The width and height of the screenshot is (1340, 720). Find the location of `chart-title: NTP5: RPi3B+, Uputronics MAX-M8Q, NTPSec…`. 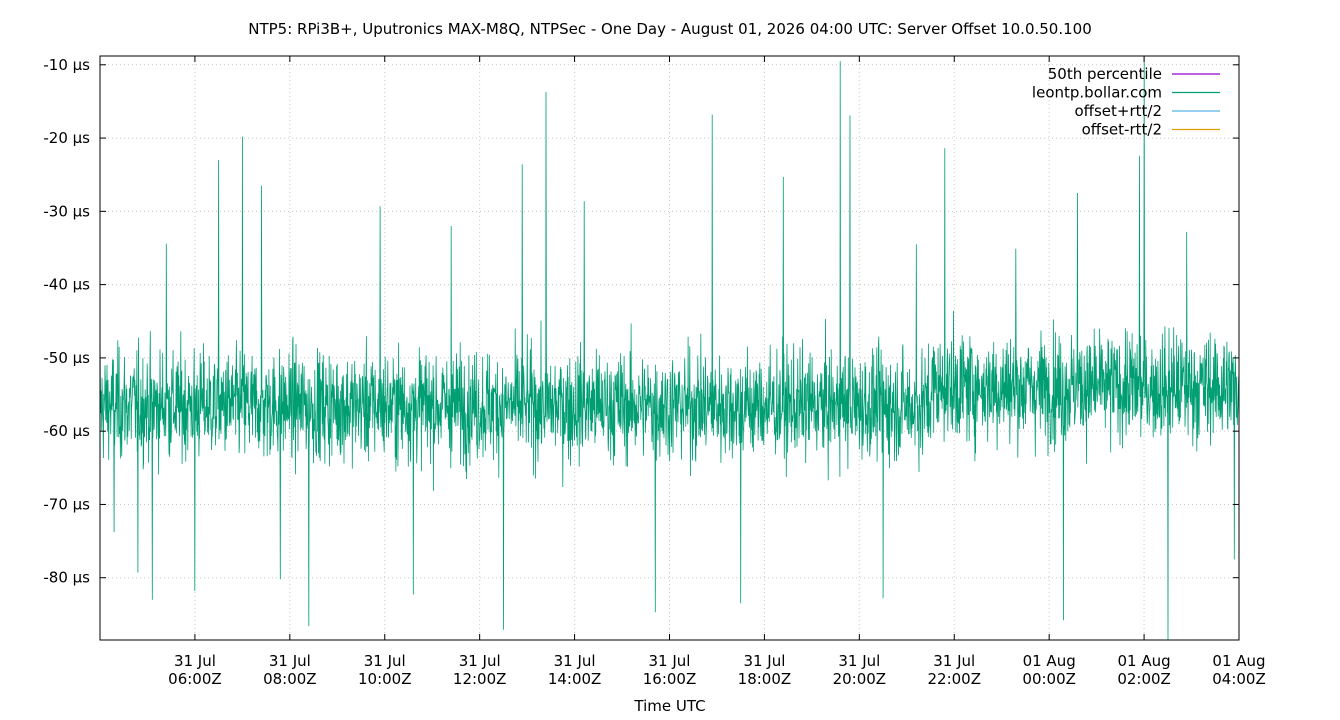

chart-title: NTP5: RPi3B+, Uputronics MAX-M8Q, NTPSec… is located at coordinates (670, 29).